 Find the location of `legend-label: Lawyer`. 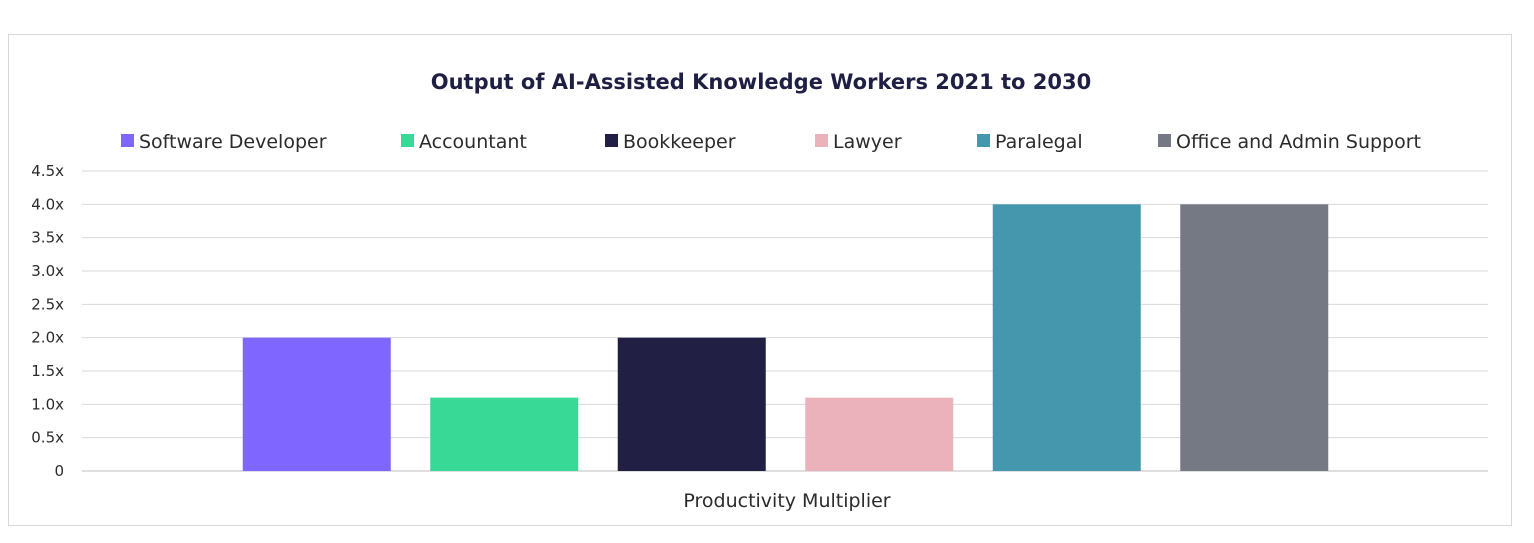

legend-label: Lawyer is located at coordinates (867, 142).